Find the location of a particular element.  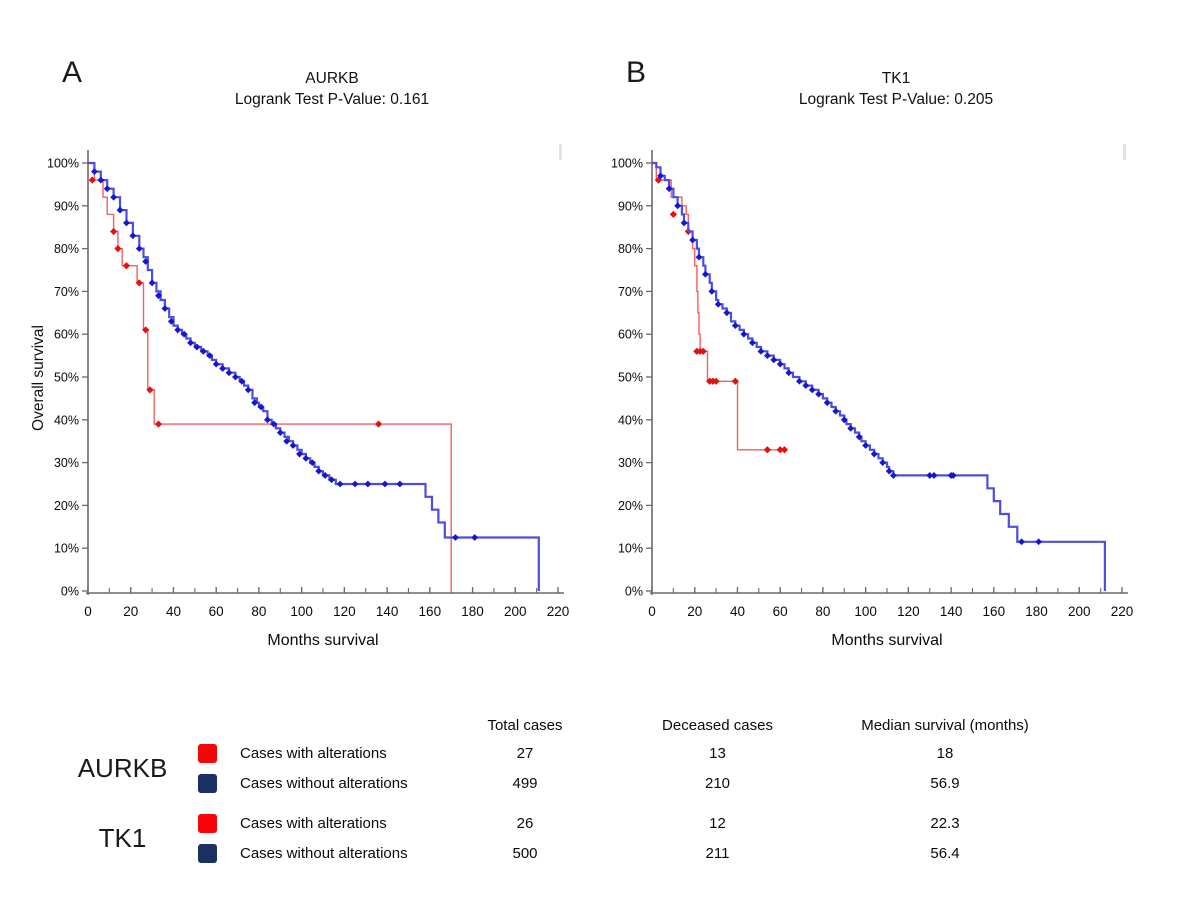

median-survival-value: 56.4 is located at coordinates (945, 853).